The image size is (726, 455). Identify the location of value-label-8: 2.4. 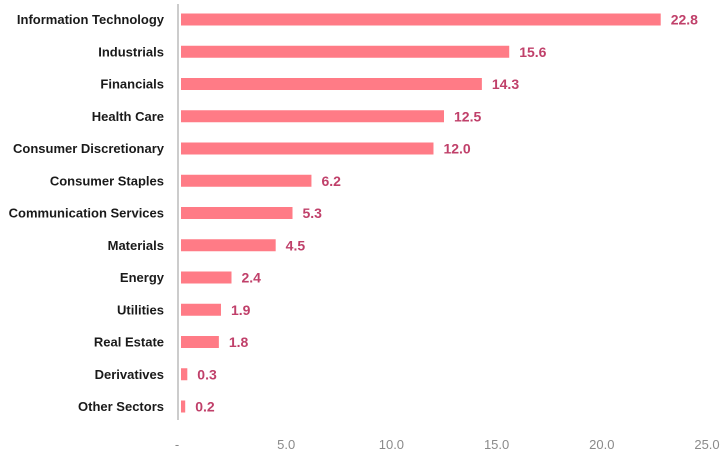
(251, 278).